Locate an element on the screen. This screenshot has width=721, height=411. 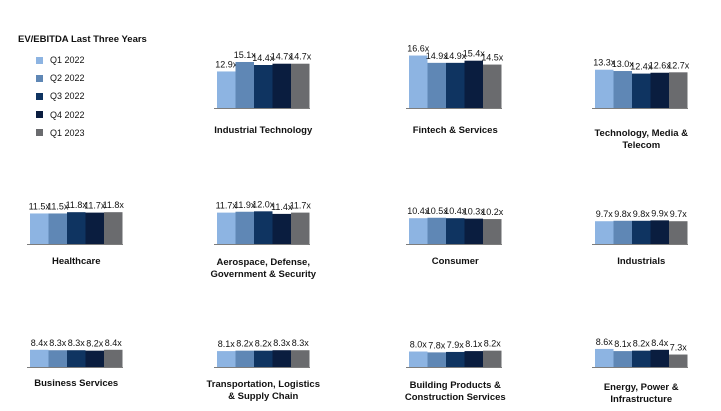
chart-title: Healthcare is located at coordinates (76, 261).